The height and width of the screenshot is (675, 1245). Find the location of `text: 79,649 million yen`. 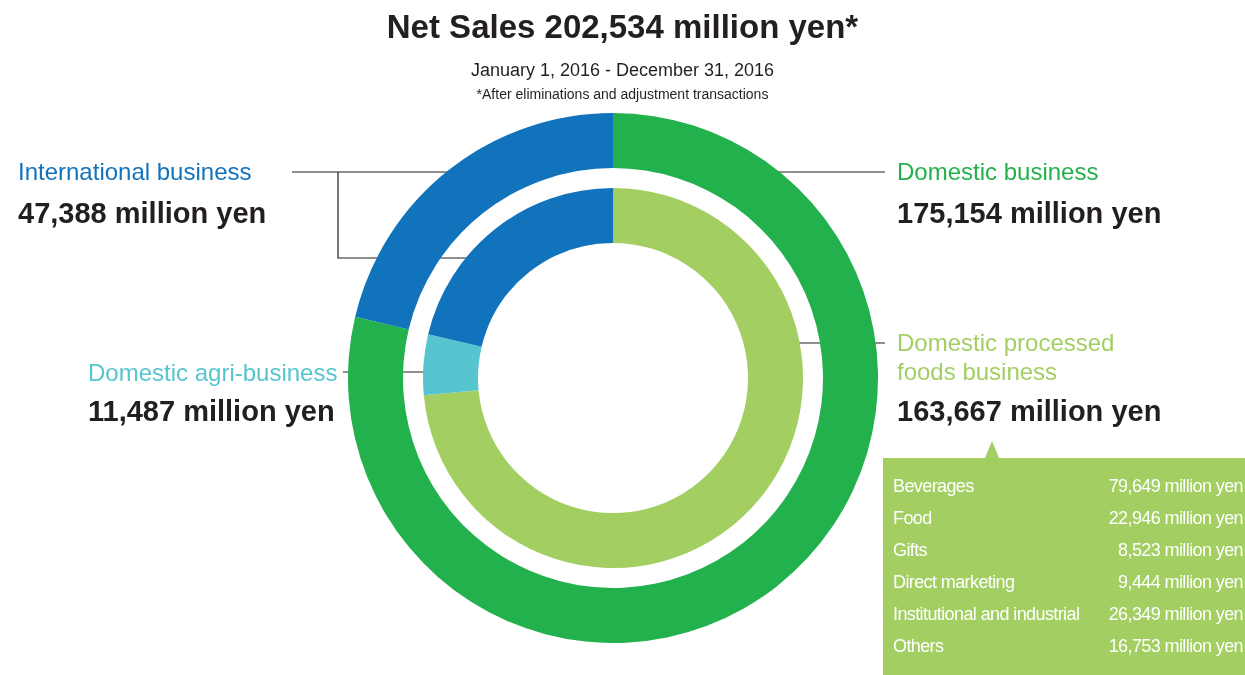

text: 79,649 million yen is located at coordinates (1175, 486).